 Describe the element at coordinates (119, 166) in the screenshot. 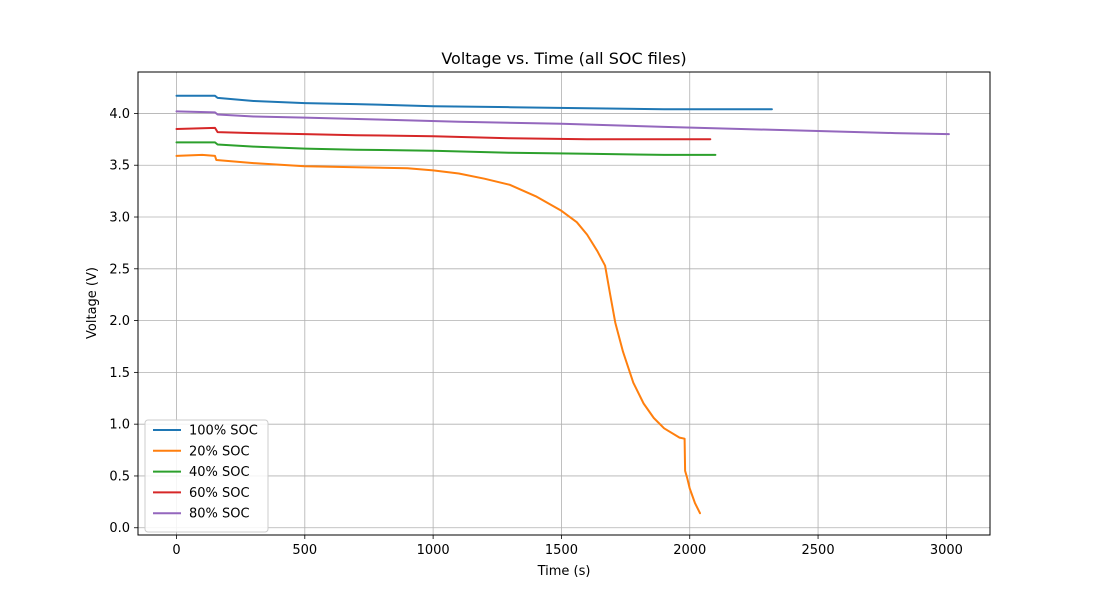

I see `y-tick-label: 3.5` at that location.